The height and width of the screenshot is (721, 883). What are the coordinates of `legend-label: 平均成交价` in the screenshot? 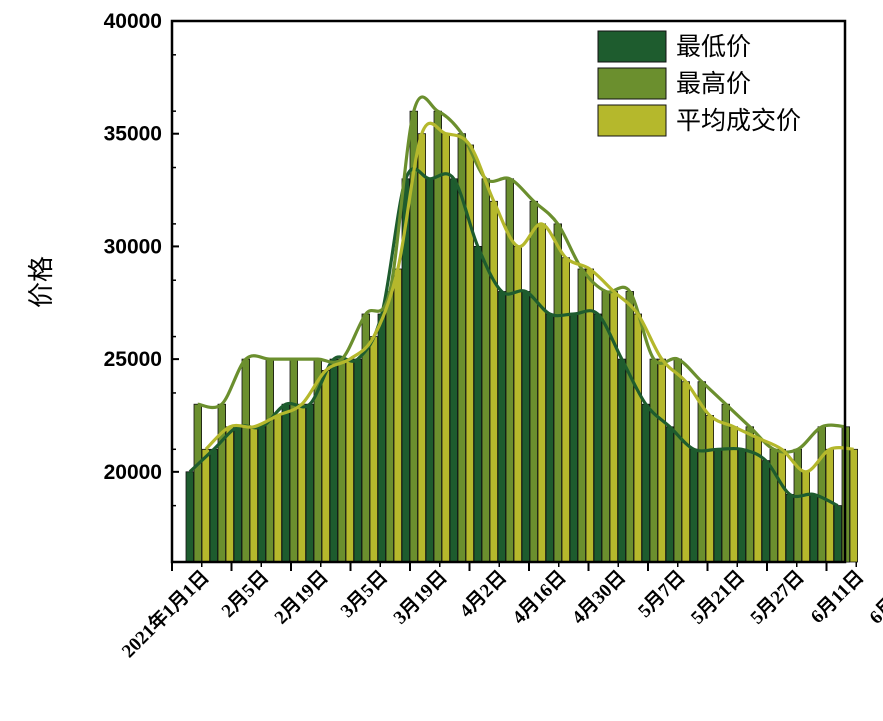 It's located at (738, 120).